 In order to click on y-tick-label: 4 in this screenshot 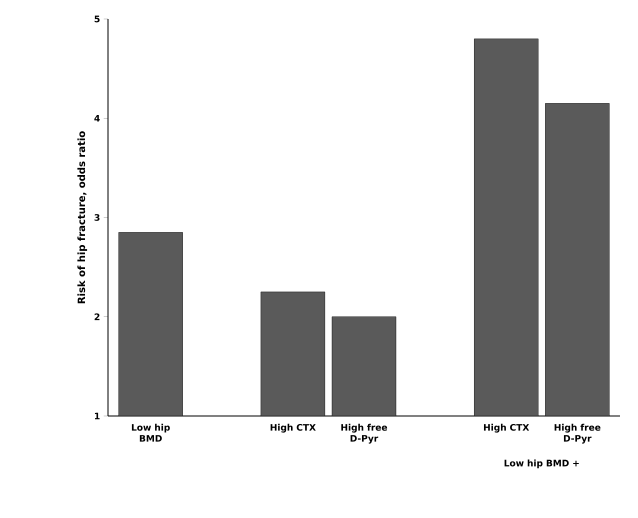, I will do `click(97, 118)`.